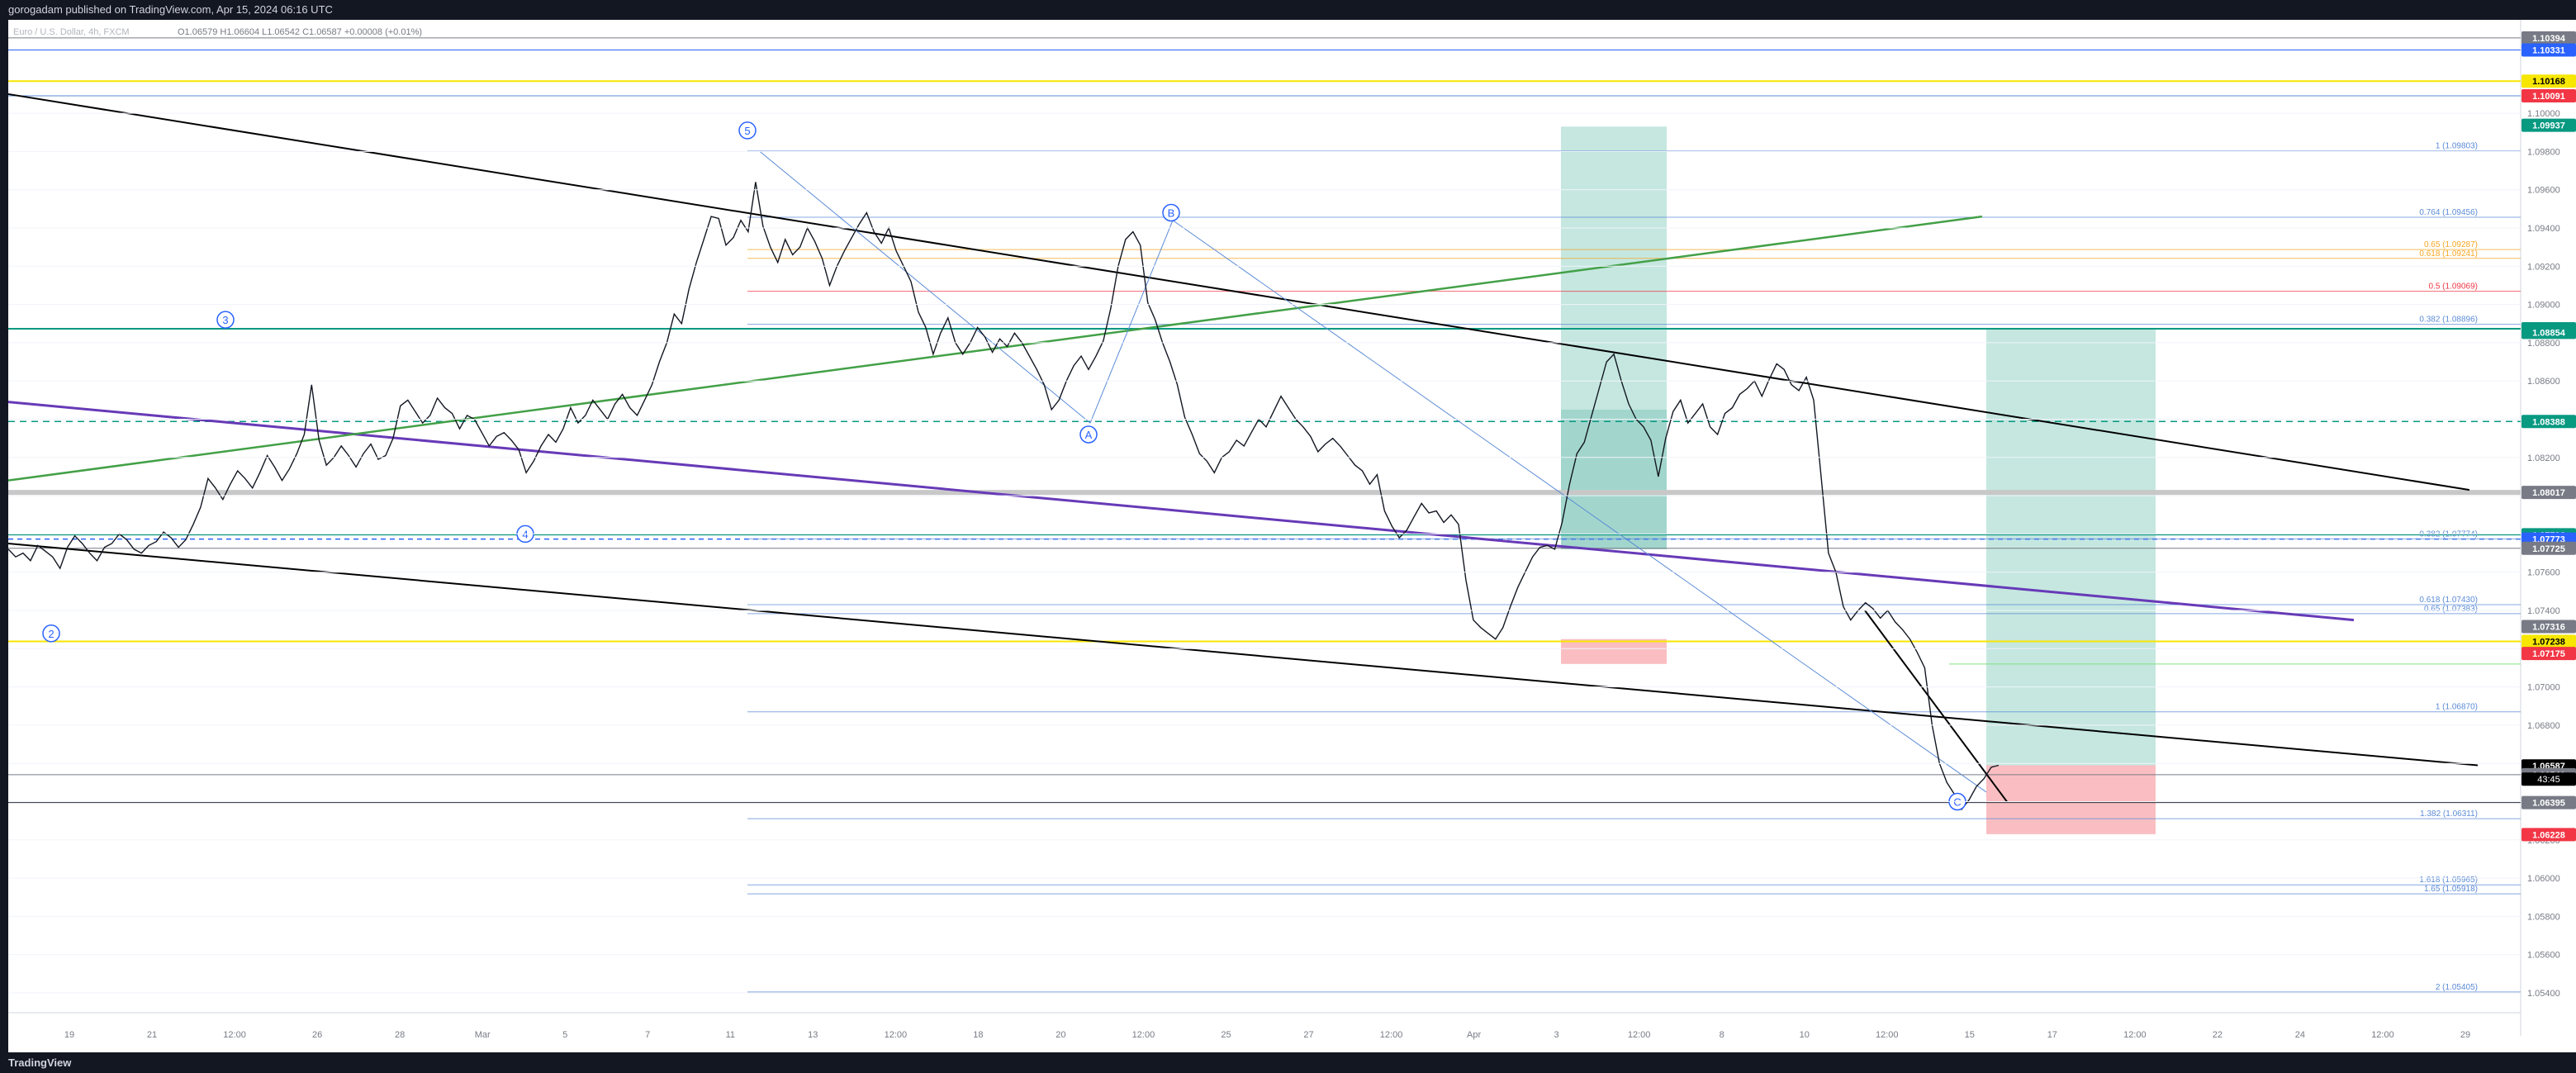 This screenshot has width=2576, height=1073. Describe the element at coordinates (1308, 1035) in the screenshot. I see `x-tick-label: 27` at that location.